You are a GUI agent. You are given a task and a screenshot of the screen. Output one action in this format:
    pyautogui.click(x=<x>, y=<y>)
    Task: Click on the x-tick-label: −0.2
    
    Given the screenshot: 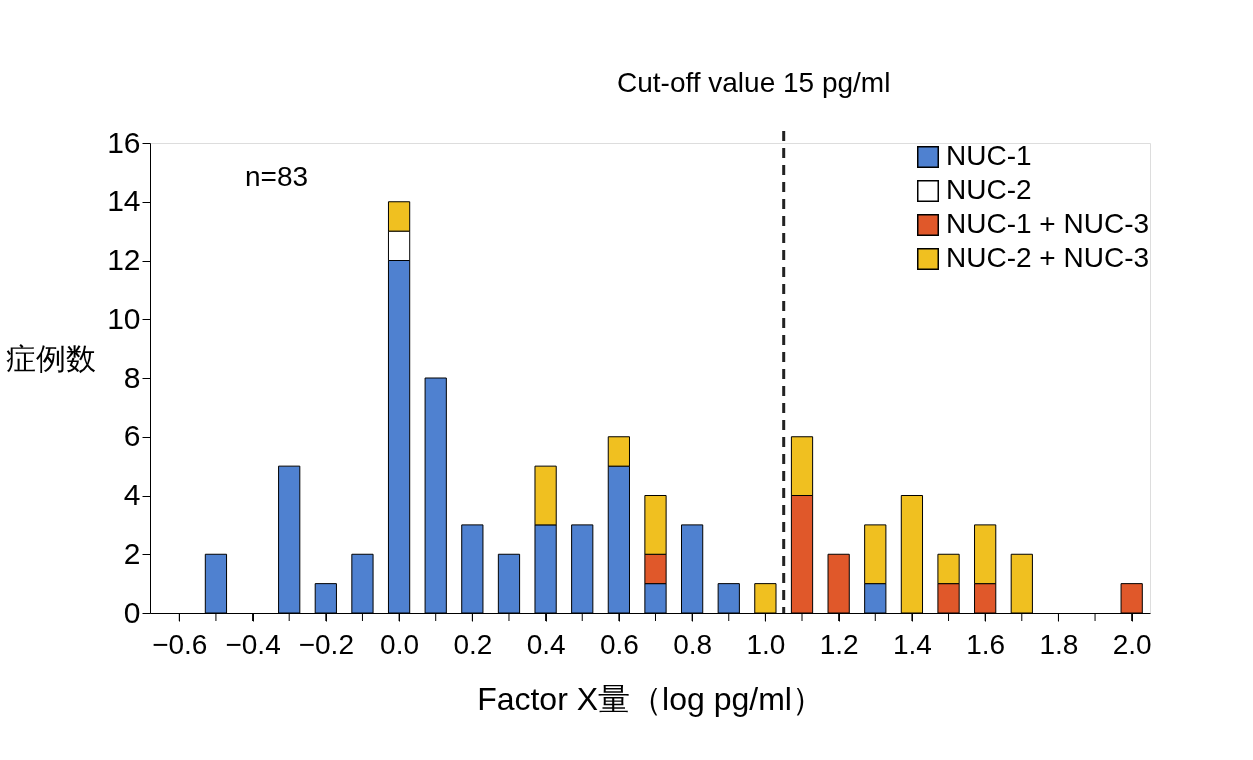 What is the action you would take?
    pyautogui.click(x=326, y=644)
    